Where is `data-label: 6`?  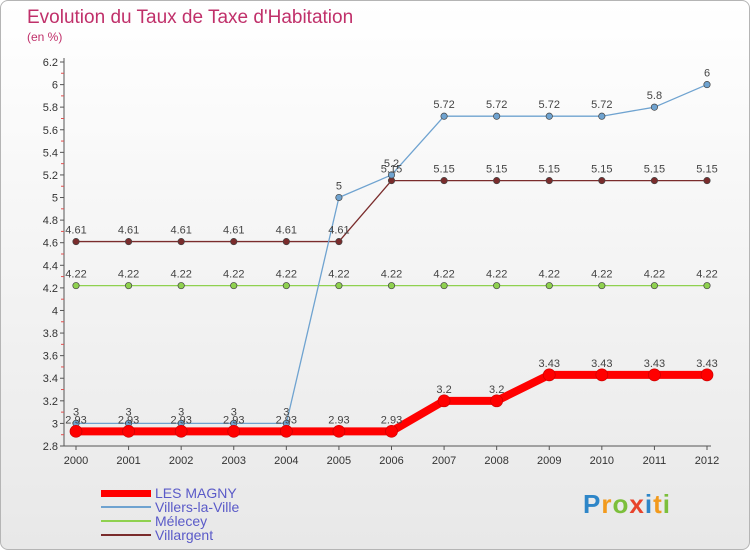
data-label: 6 is located at coordinates (707, 74).